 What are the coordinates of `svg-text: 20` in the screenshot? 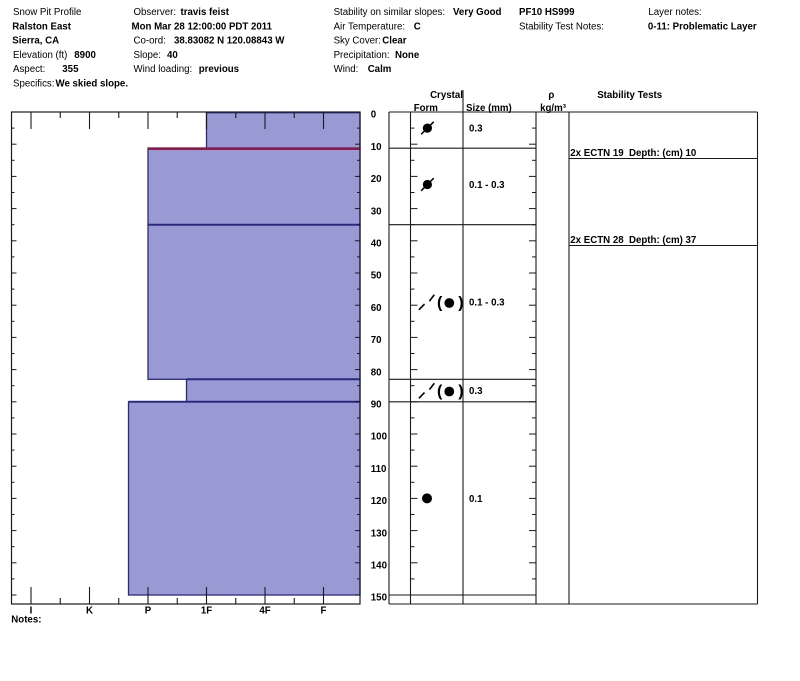 It's located at (376, 179).